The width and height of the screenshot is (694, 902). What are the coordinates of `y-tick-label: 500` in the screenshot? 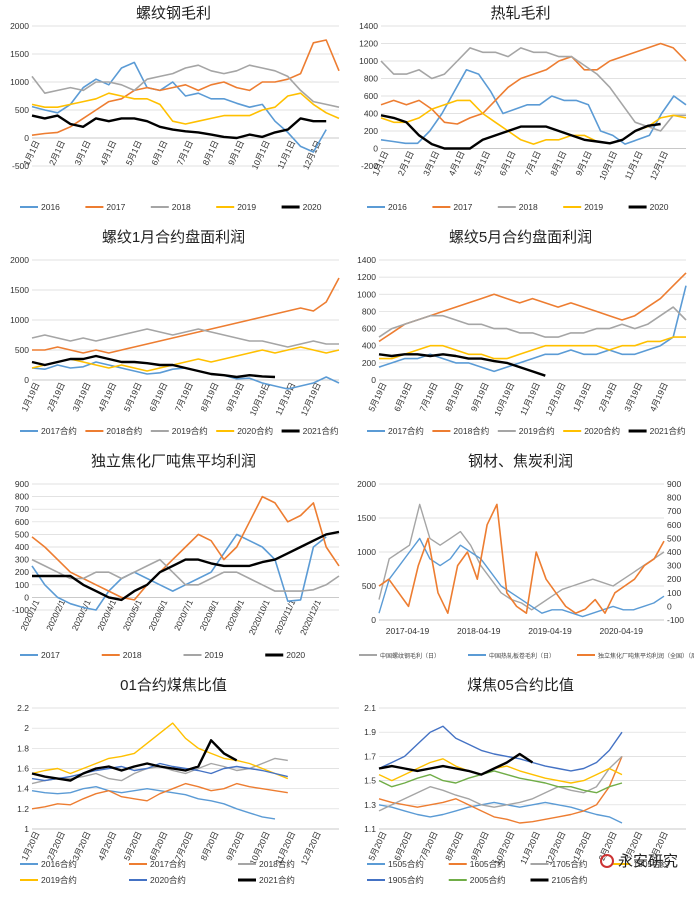 It's located at (22, 350).